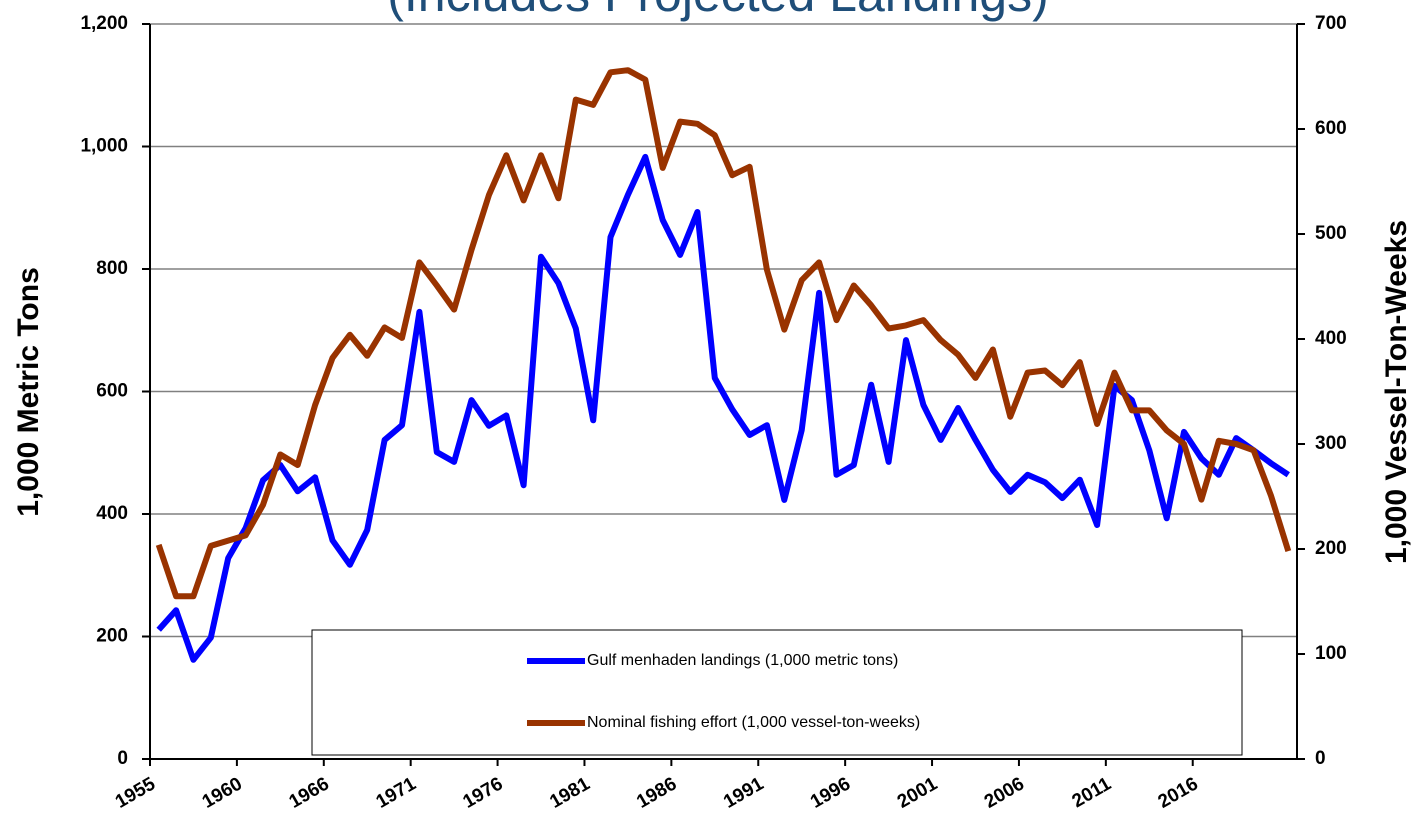 This screenshot has width=1422, height=828. What do you see at coordinates (112, 268) in the screenshot?
I see `y-tick-label: 800` at bounding box center [112, 268].